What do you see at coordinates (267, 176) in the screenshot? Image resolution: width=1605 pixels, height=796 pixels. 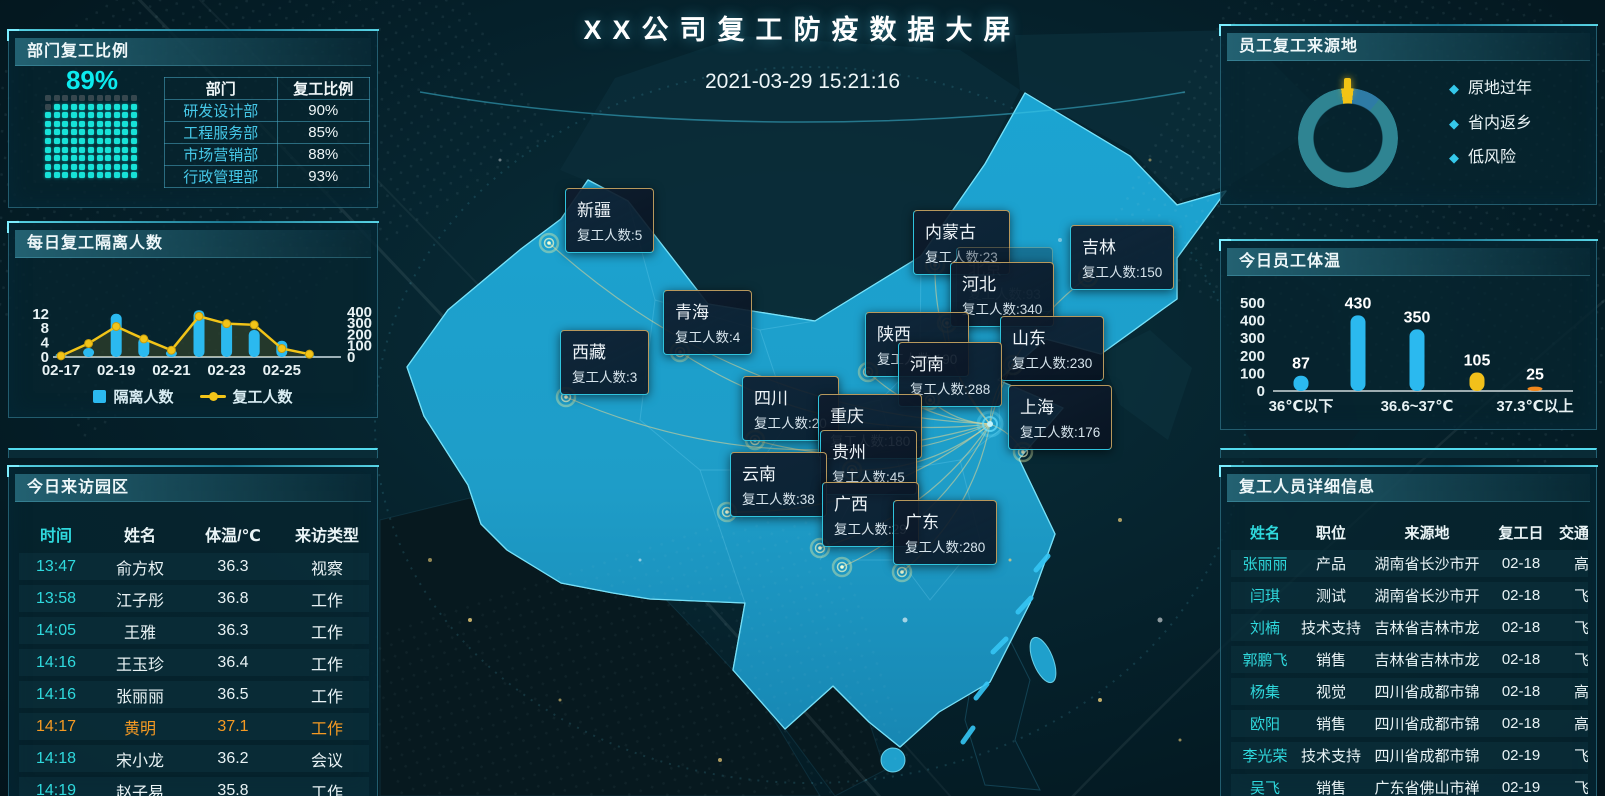 I see `table-row: 行政管理部 93%` at bounding box center [267, 176].